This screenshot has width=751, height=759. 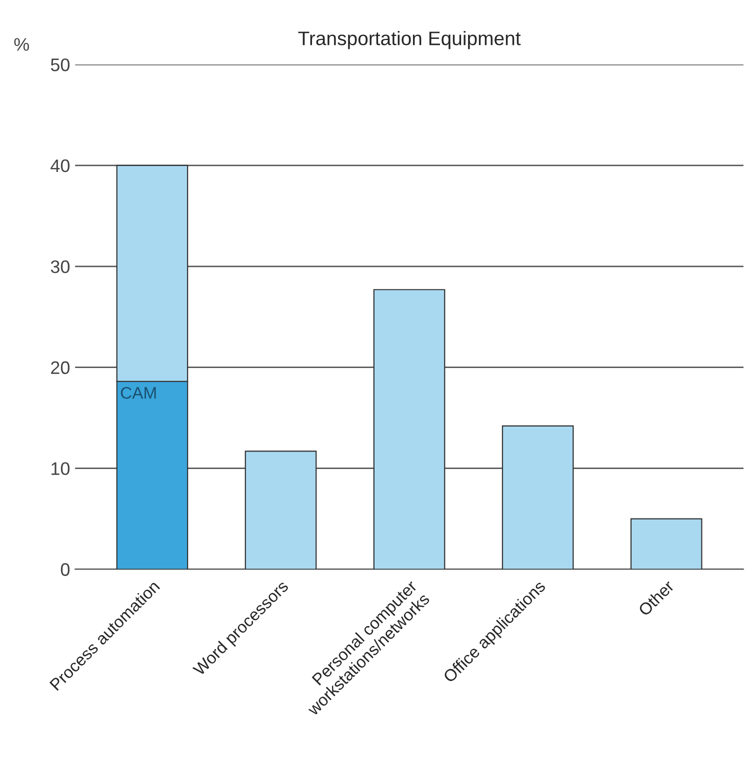 I want to click on y-tick-label: 0, so click(x=65, y=569).